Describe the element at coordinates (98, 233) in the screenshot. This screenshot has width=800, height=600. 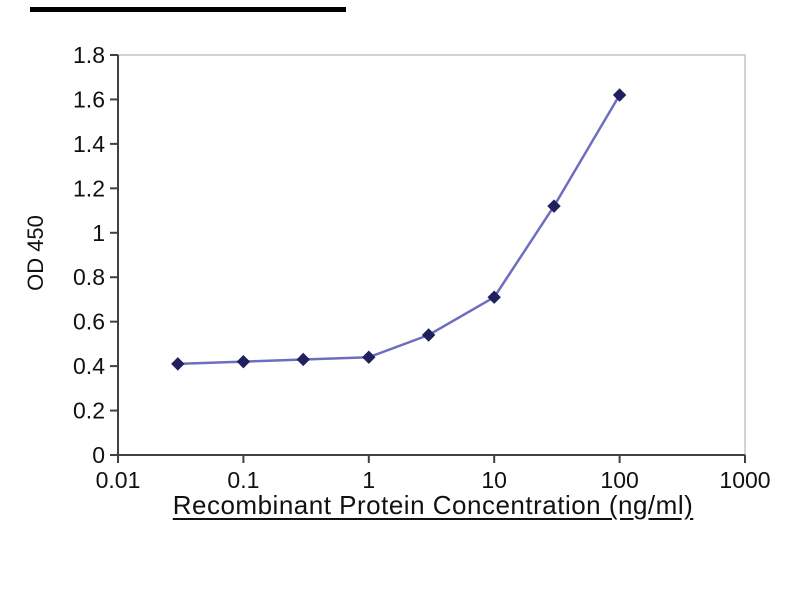
I see `y-tick-label: 1` at that location.